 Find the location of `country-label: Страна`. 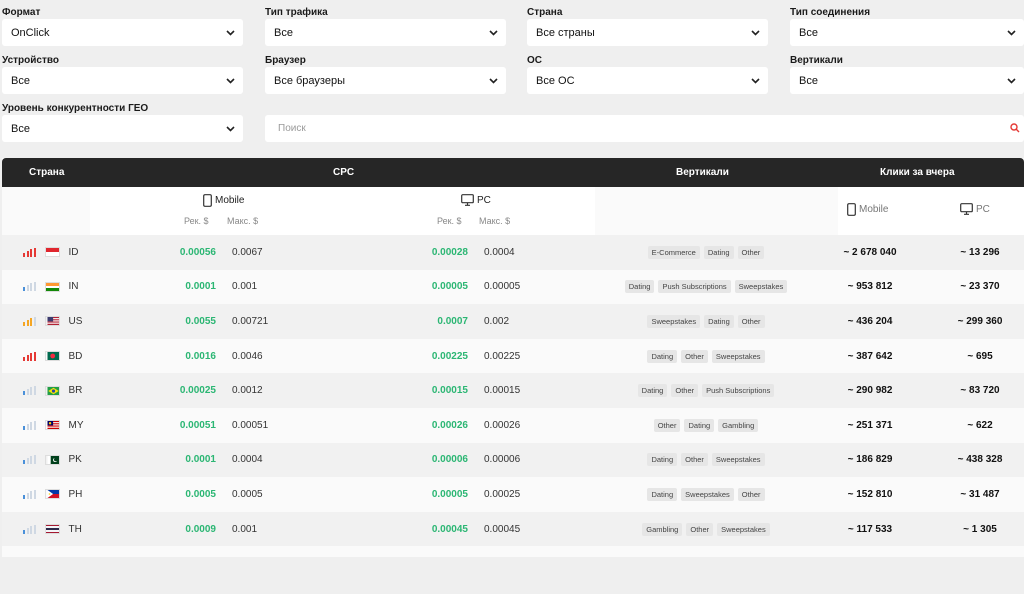

country-label: Страна is located at coordinates (545, 12).